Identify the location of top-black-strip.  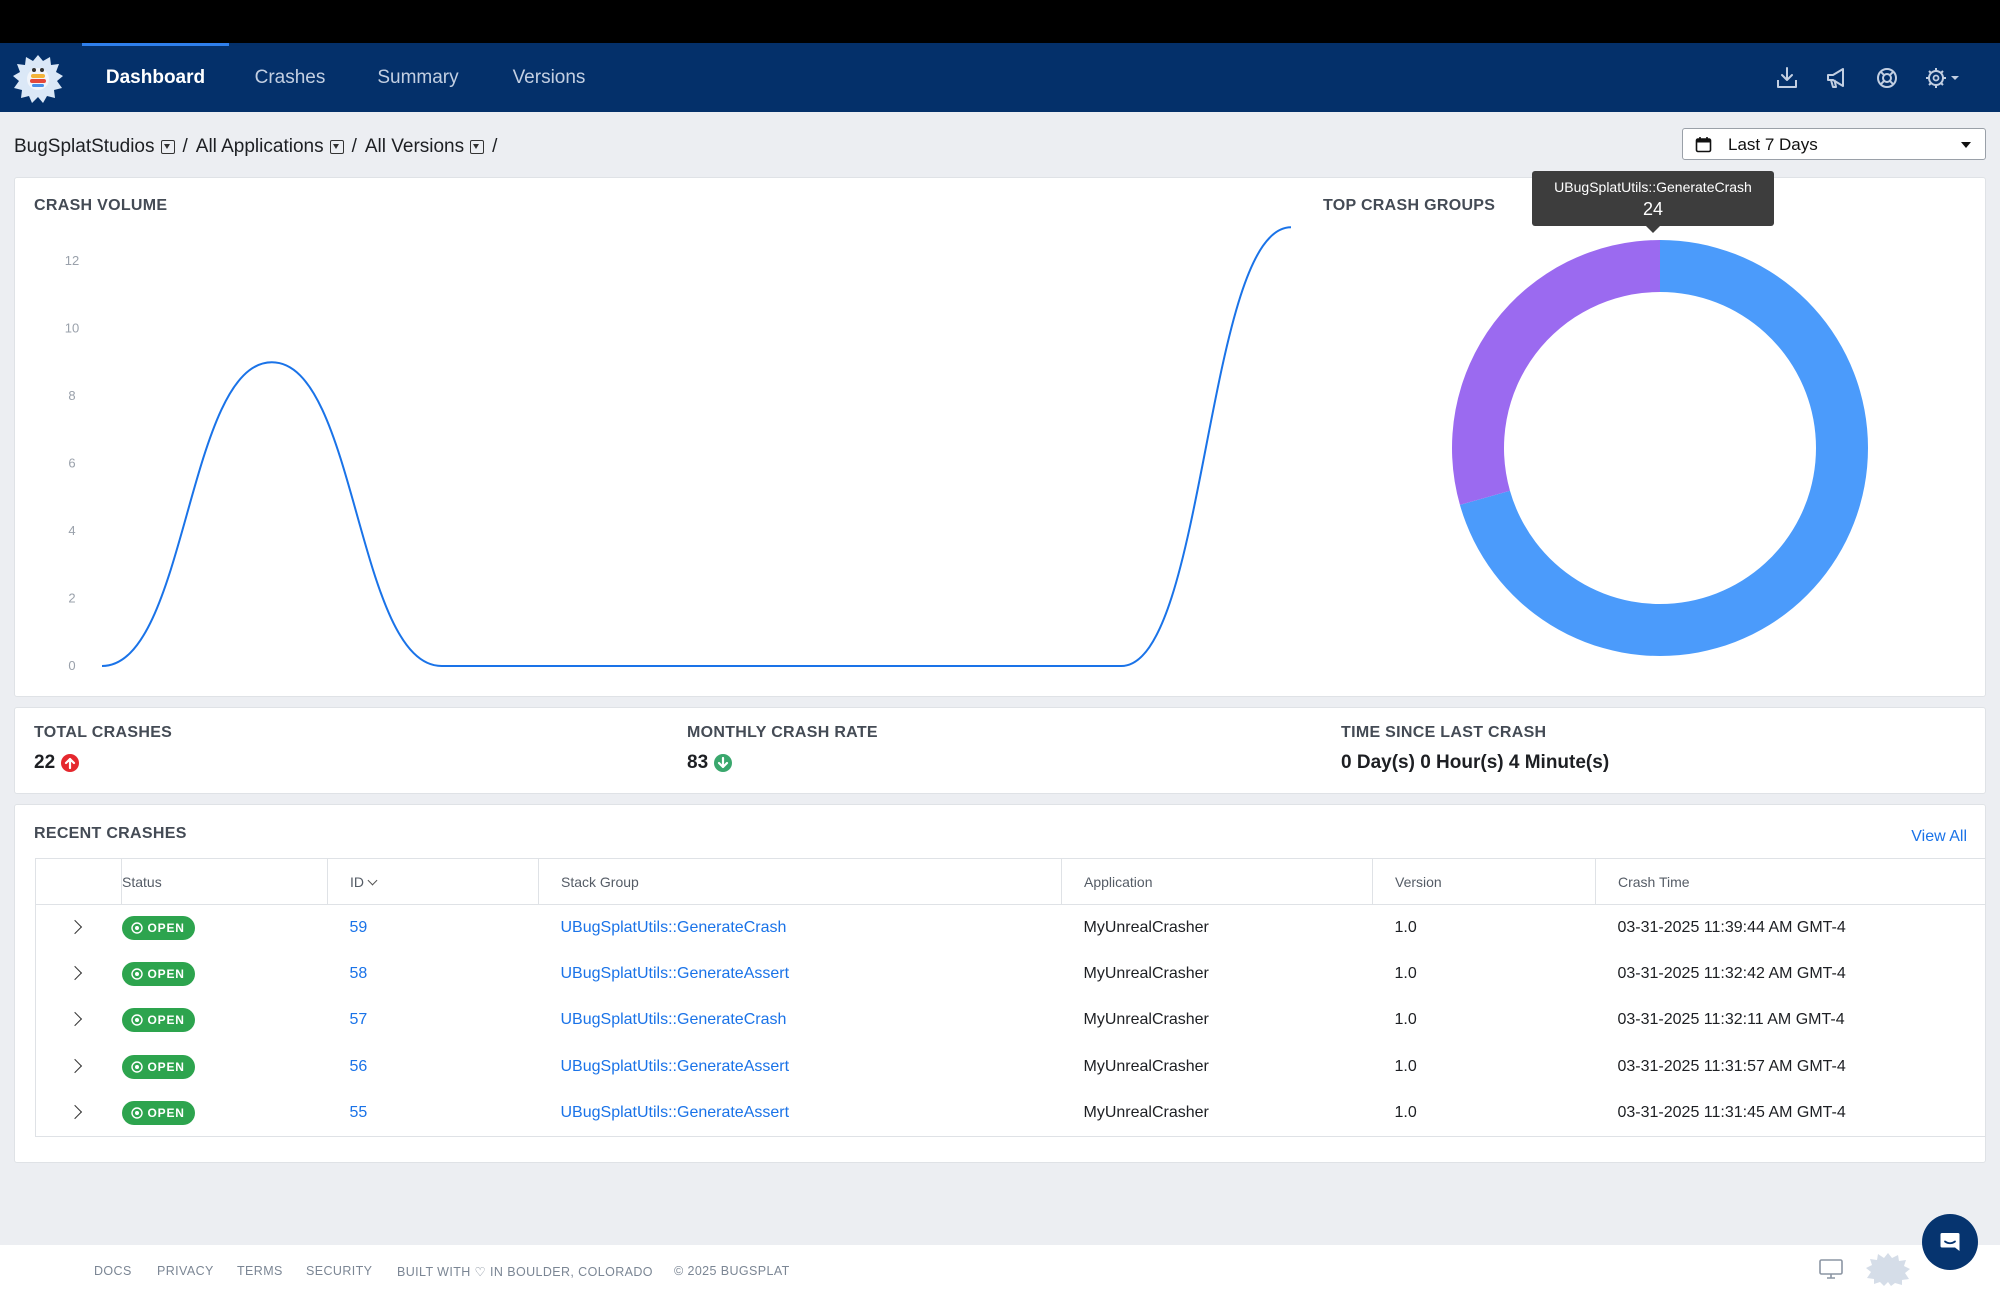
(1000, 21).